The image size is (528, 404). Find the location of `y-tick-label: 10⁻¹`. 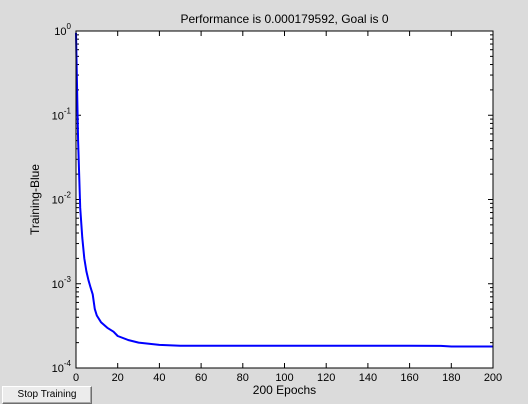

y-tick-label: 10⁻¹ is located at coordinates (62, 114).